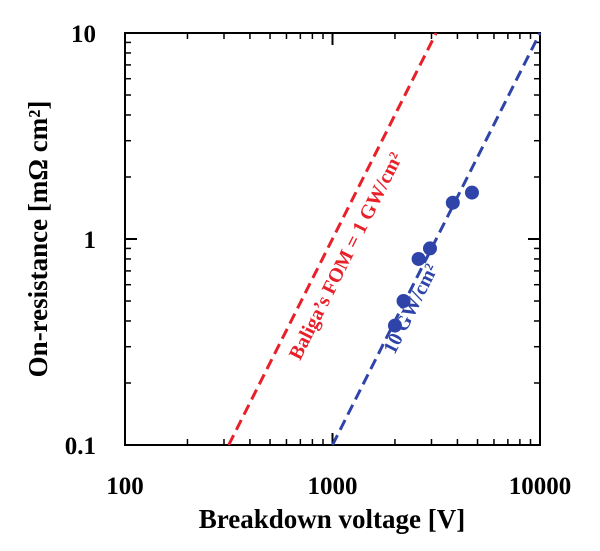 The image size is (600, 551). I want to click on x-tick-labels: 100 1000 10000, so click(338, 486).